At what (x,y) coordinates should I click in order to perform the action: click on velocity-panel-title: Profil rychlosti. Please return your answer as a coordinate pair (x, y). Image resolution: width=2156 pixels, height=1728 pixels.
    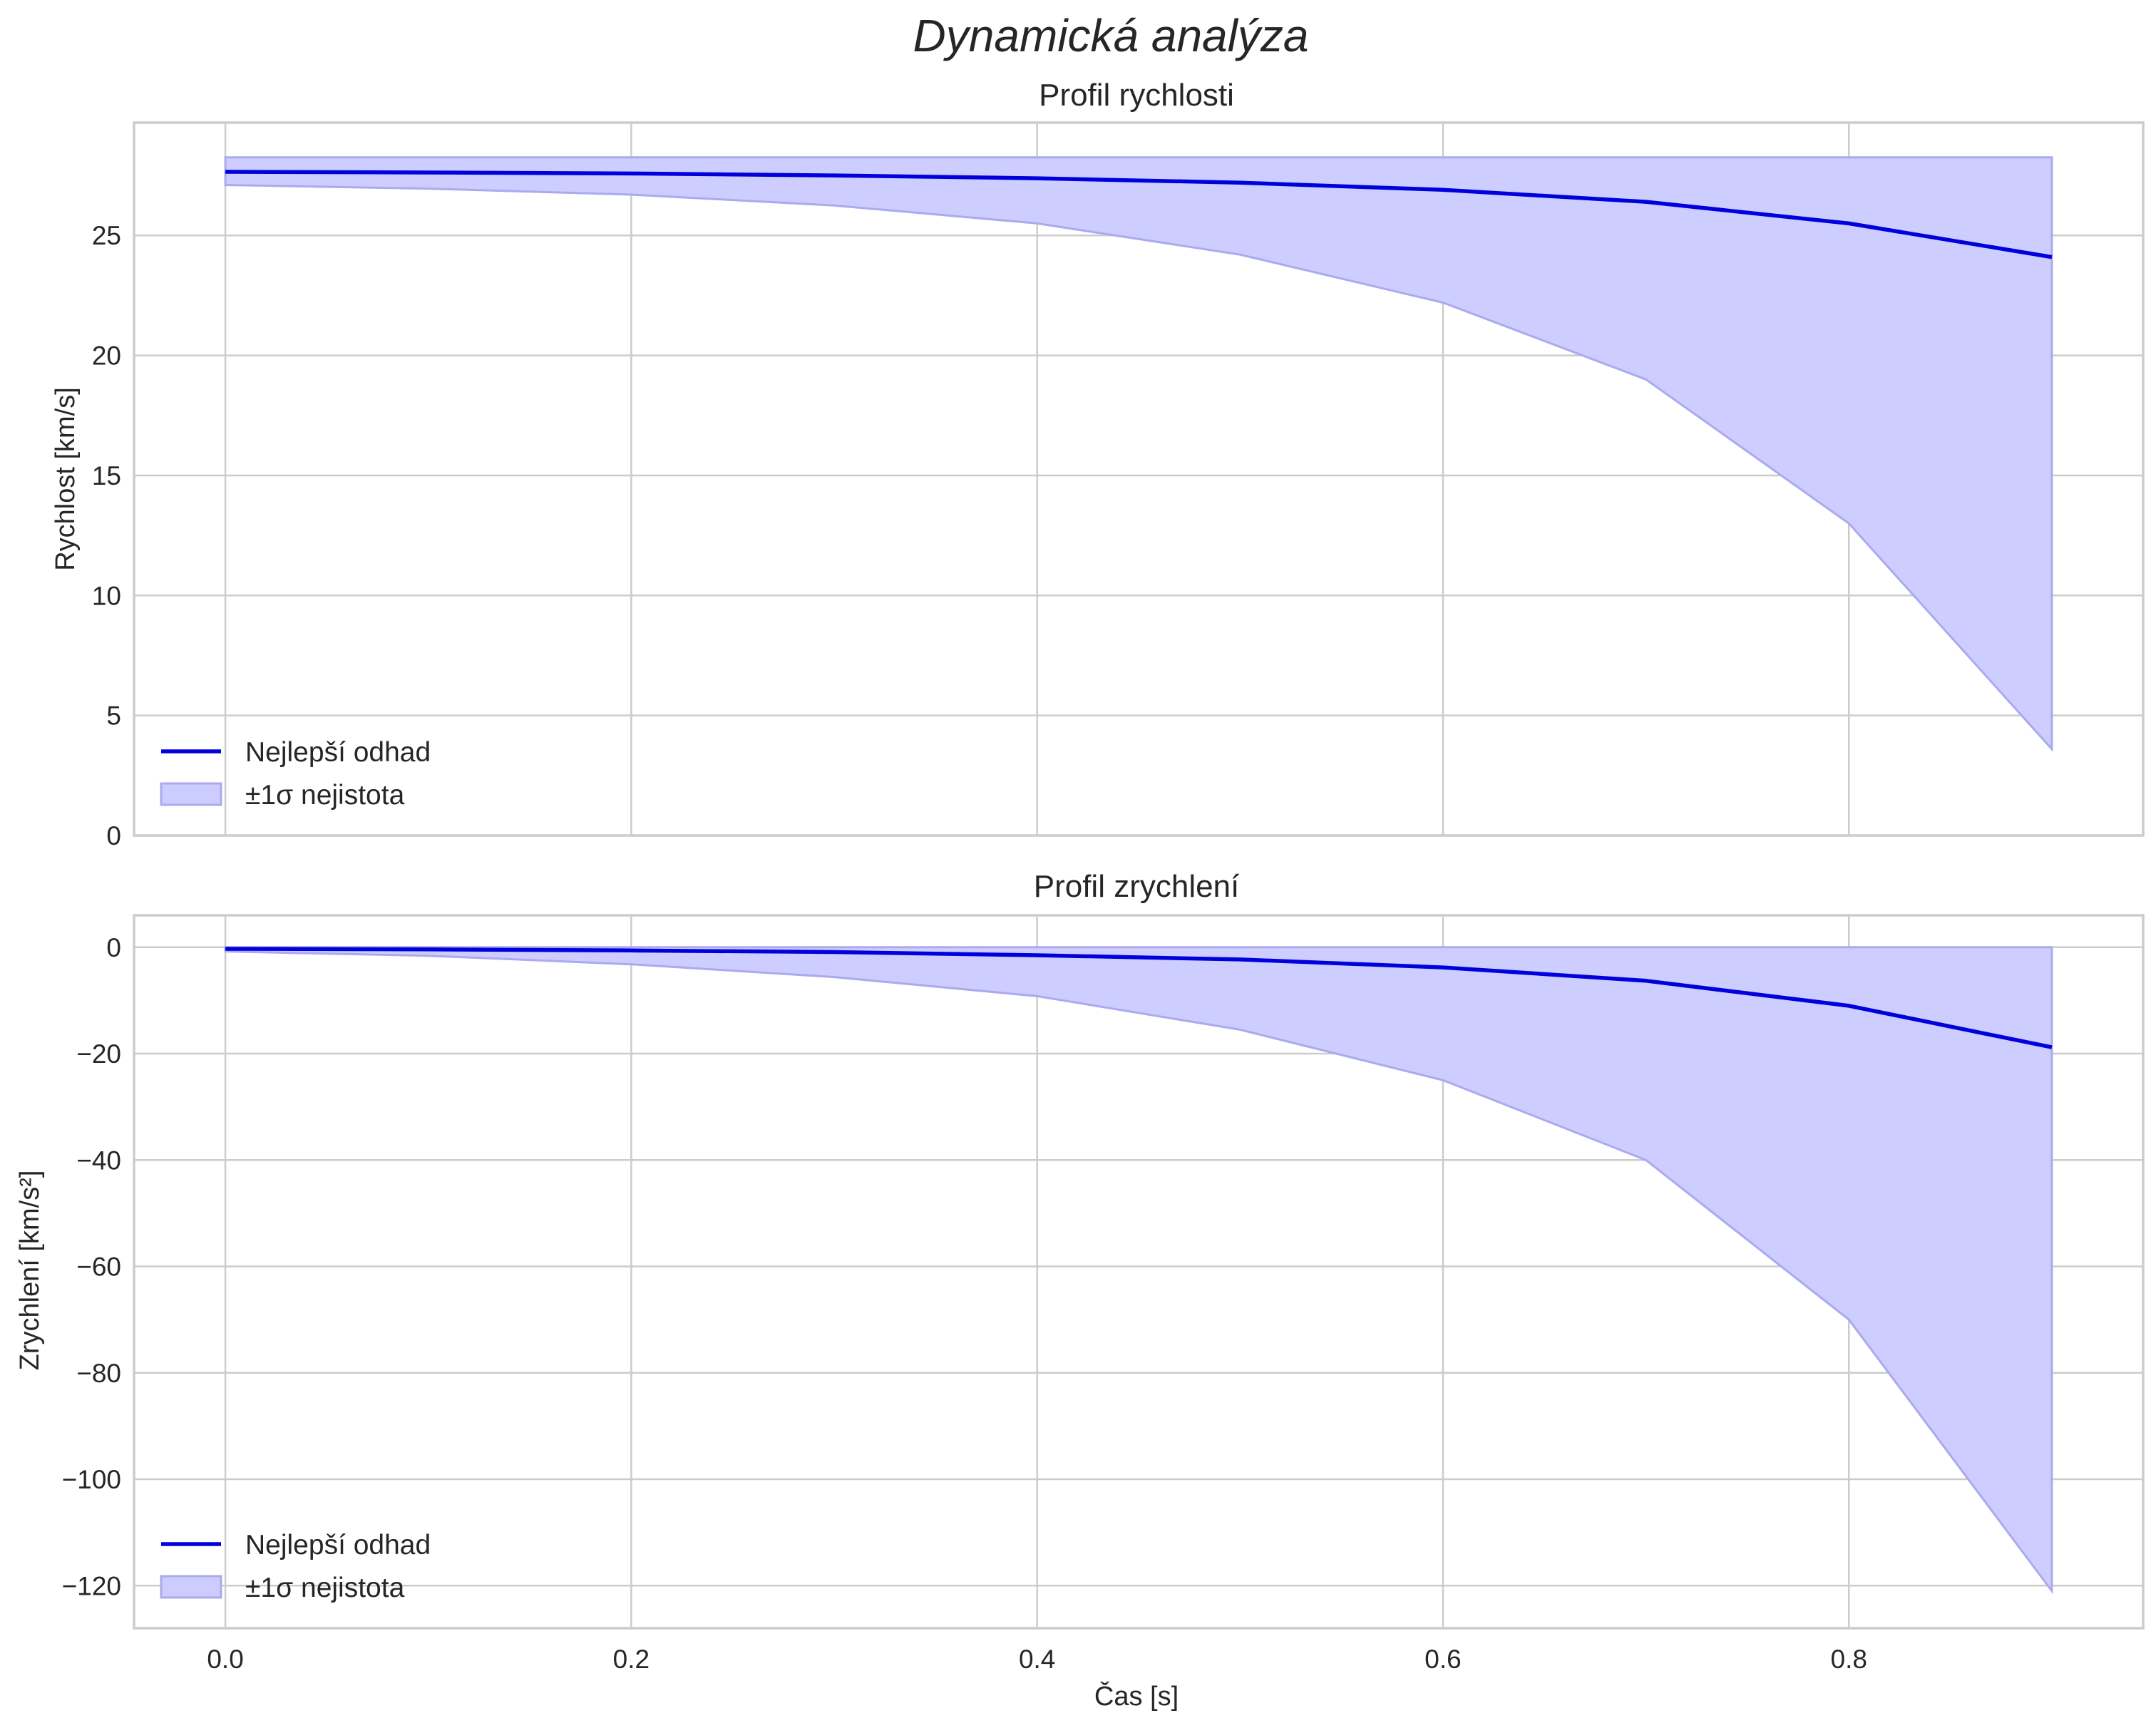
    Looking at the image, I should click on (1136, 95).